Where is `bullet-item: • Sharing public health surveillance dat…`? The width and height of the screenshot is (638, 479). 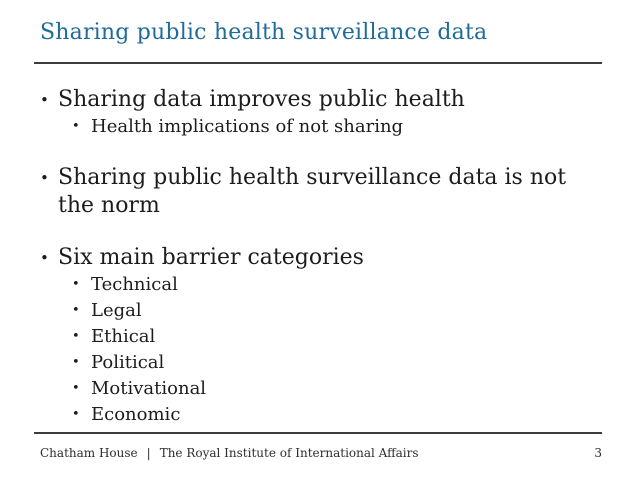 bullet-item: • Sharing public health surveillance dat… is located at coordinates (320, 192).